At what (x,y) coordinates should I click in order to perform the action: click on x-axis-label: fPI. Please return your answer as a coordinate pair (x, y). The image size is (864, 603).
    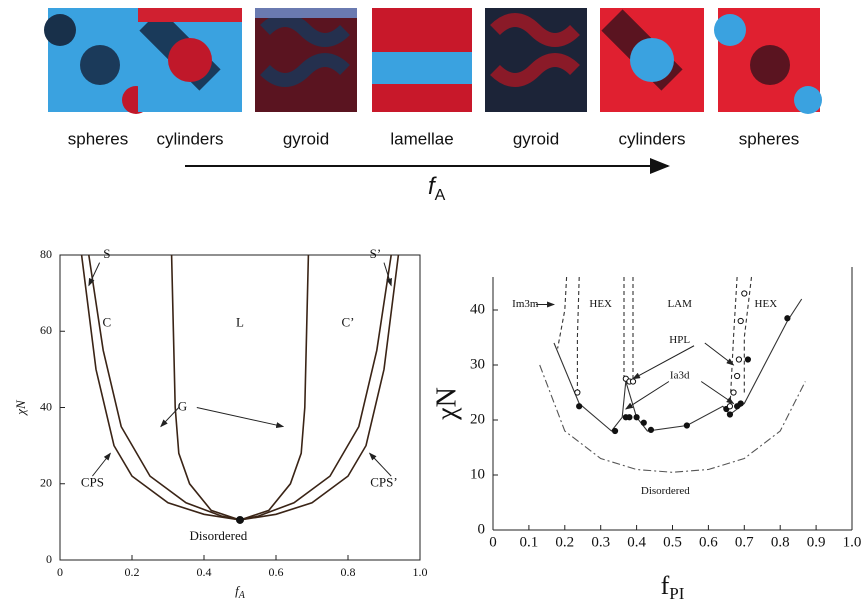
    Looking at the image, I should click on (673, 587).